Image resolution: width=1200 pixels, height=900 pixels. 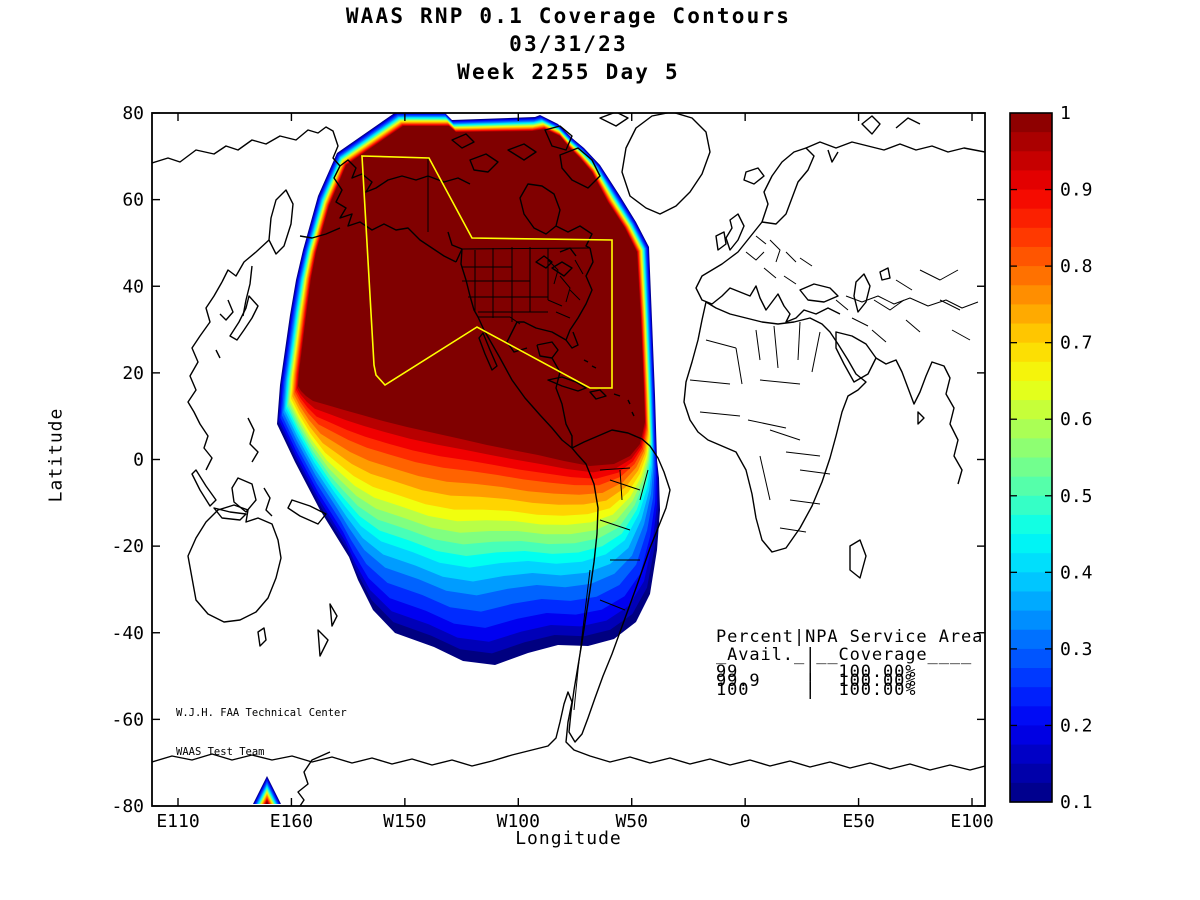 What do you see at coordinates (568, 16) in the screenshot?
I see `page-title: WAAS RNP 0.1 Coverage Contours` at bounding box center [568, 16].